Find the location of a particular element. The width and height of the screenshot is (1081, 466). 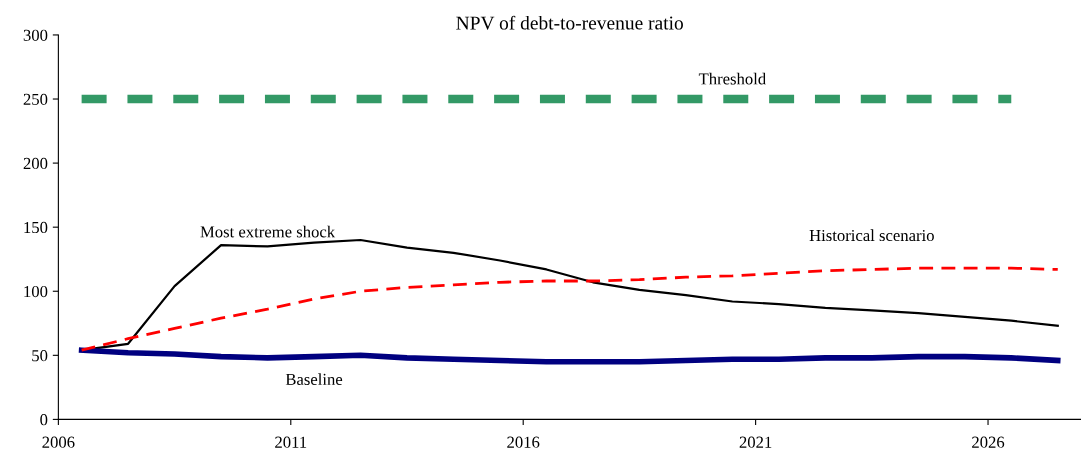

x-tick-label: 2006 is located at coordinates (58, 442).